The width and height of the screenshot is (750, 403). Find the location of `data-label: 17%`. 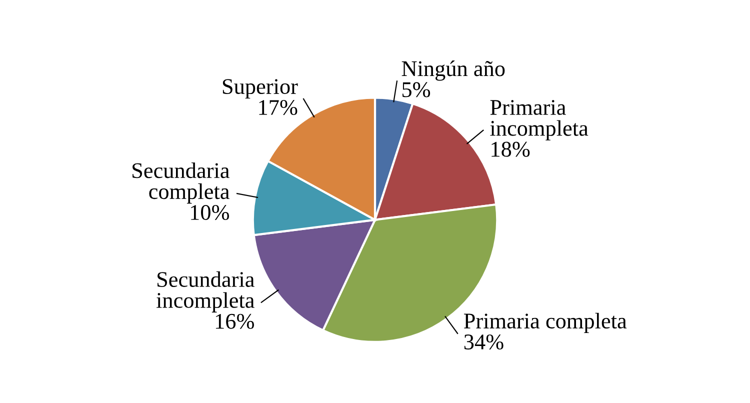

data-label: 17% is located at coordinates (278, 108).